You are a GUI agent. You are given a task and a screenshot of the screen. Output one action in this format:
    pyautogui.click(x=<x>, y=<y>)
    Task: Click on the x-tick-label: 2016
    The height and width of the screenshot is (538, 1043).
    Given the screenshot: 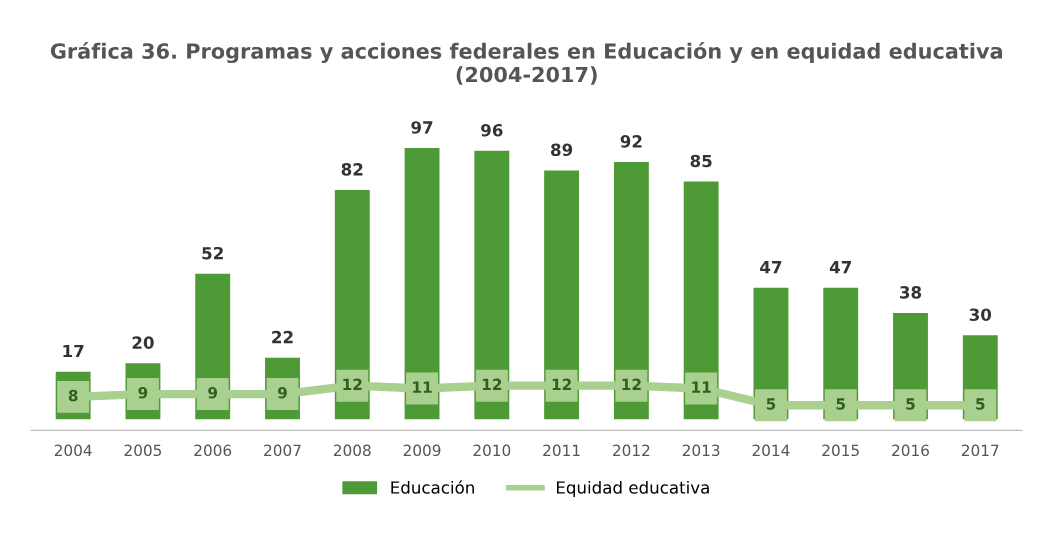 What is the action you would take?
    pyautogui.click(x=910, y=450)
    